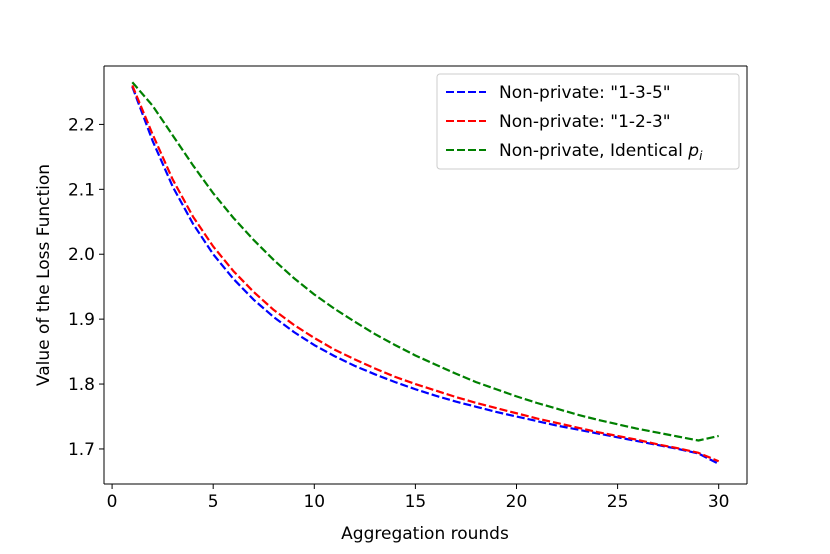 This screenshot has width=830, height=554. What do you see at coordinates (81, 190) in the screenshot?
I see `y-tick-label-2.1: 2.1` at bounding box center [81, 190].